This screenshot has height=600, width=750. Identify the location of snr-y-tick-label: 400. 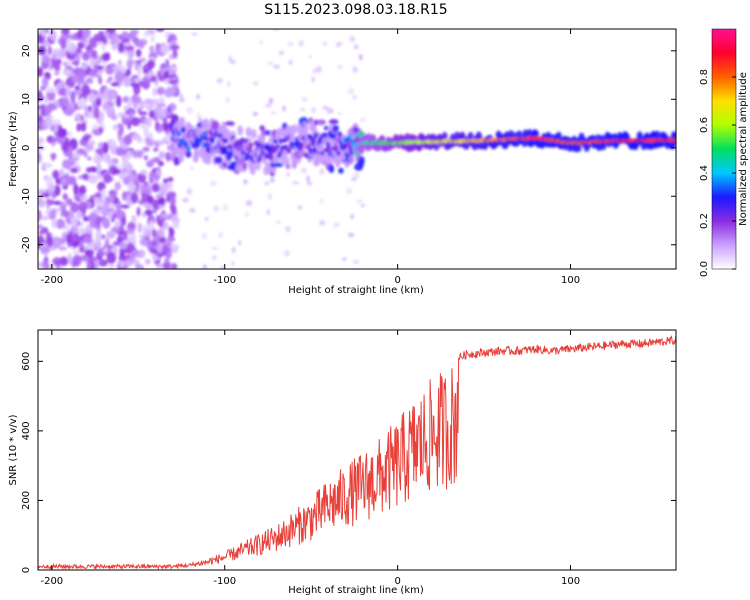
(26, 430).